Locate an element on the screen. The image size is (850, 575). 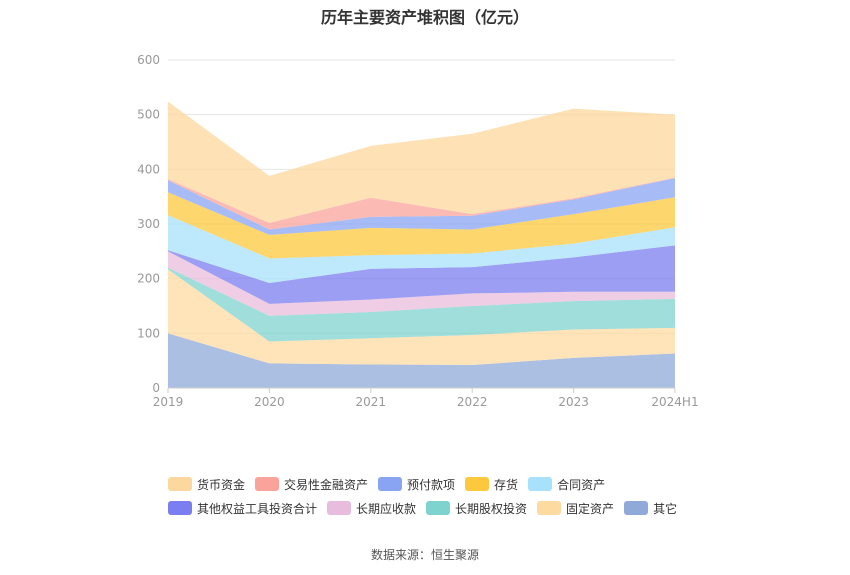
area-series-长期股权投资 is located at coordinates (421, 304).